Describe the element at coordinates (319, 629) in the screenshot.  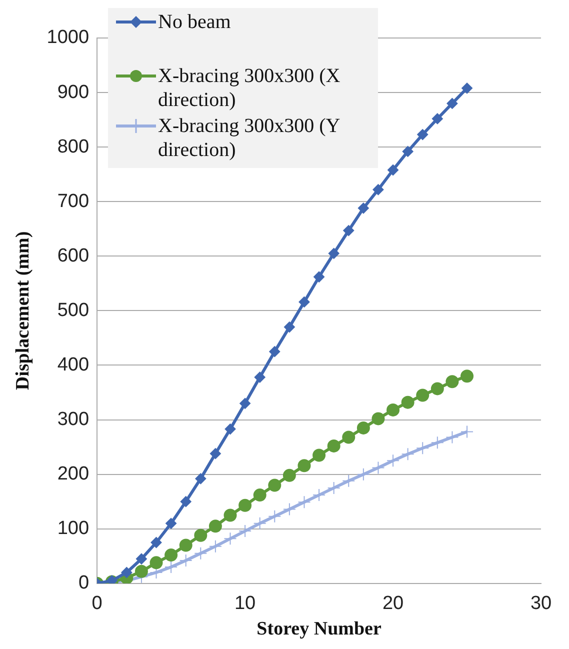
I see `x-axis-title: Storey Number` at that location.